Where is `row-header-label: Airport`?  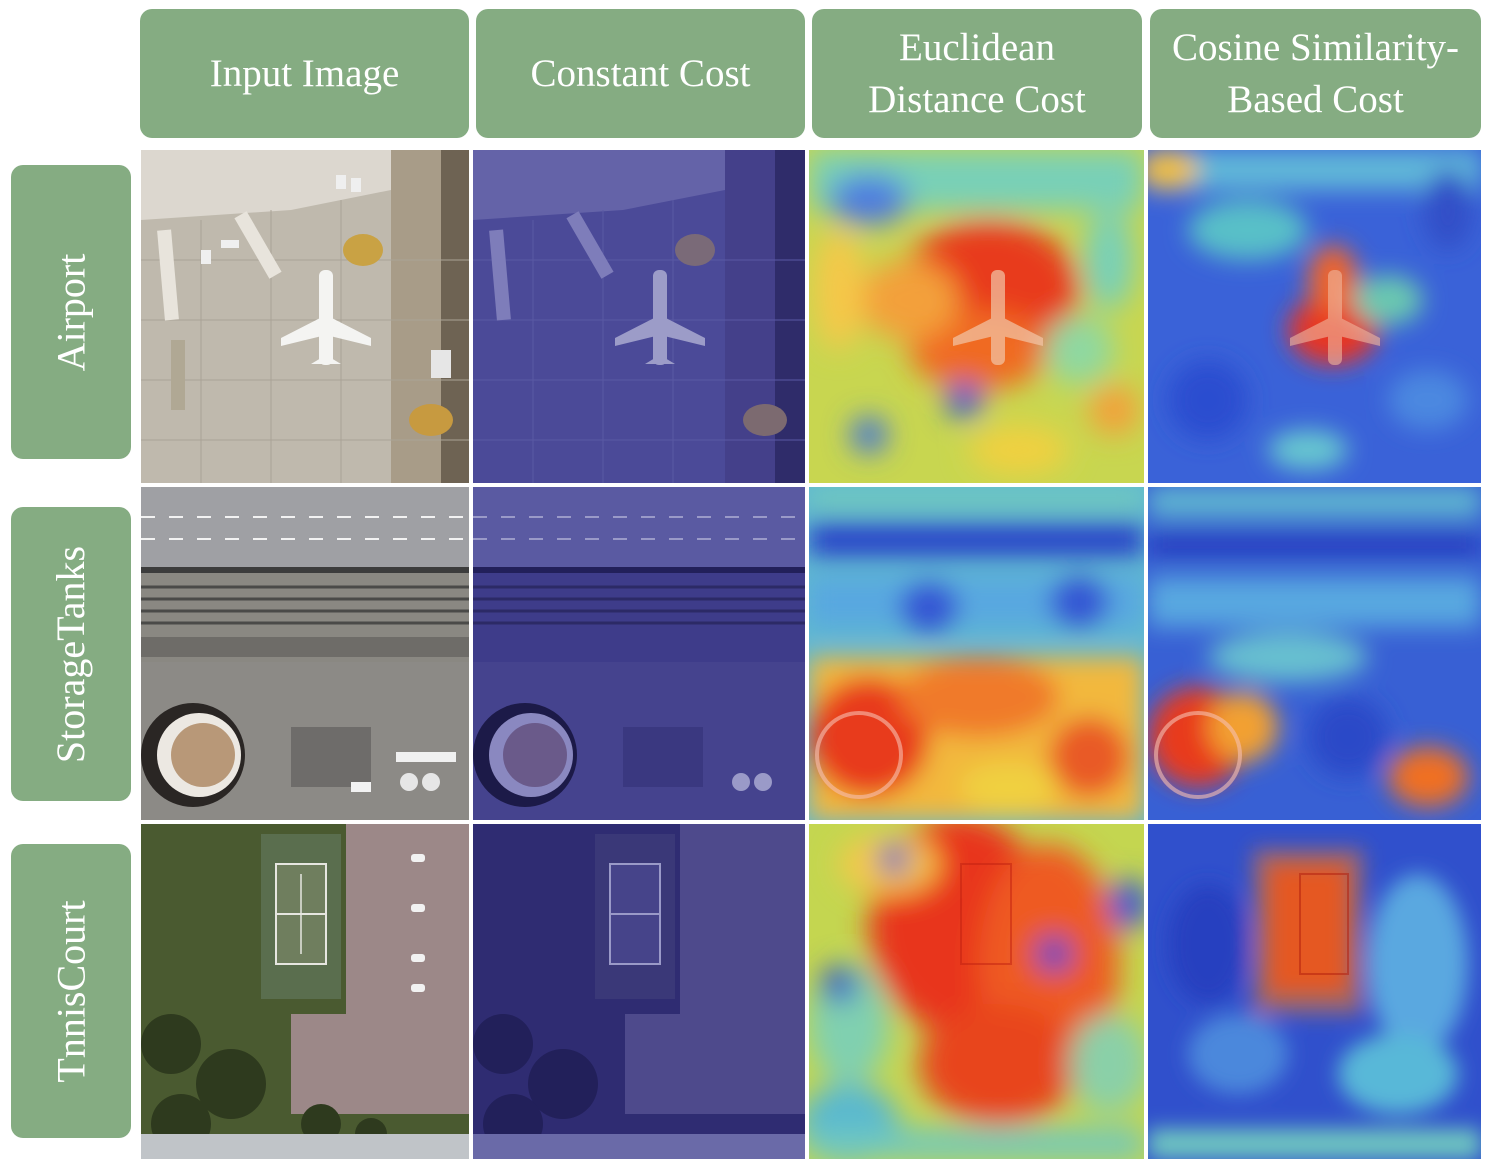 row-header-label: Airport is located at coordinates (71, 312).